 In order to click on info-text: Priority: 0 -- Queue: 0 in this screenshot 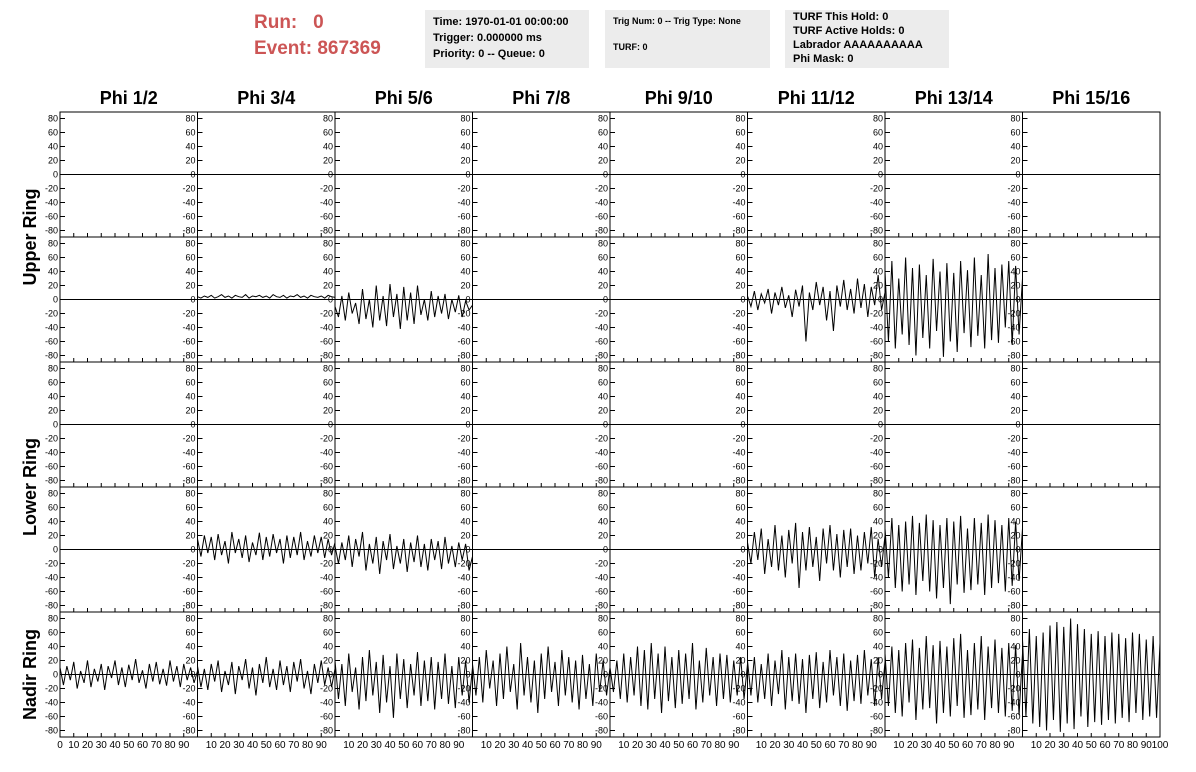, I will do `click(489, 54)`.